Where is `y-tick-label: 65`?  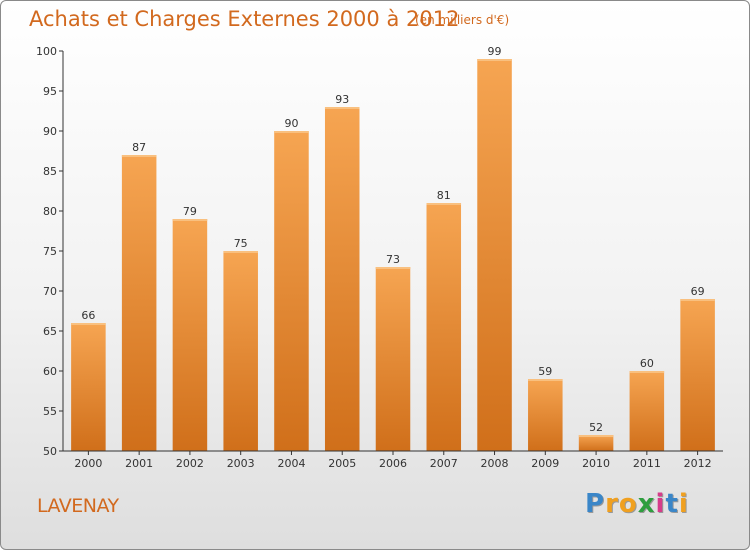 y-tick-label: 65 is located at coordinates (50, 331).